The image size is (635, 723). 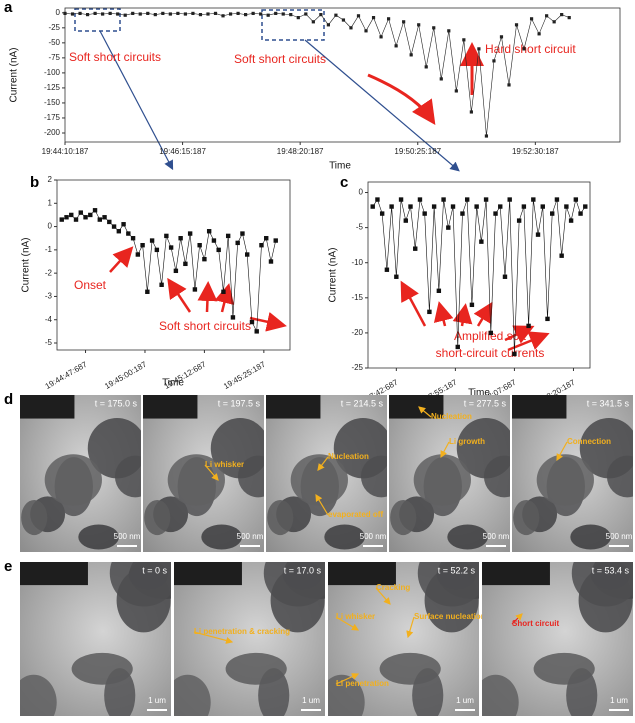 What do you see at coordinates (293, 25) in the screenshot?
I see `zoom-box` at bounding box center [293, 25].